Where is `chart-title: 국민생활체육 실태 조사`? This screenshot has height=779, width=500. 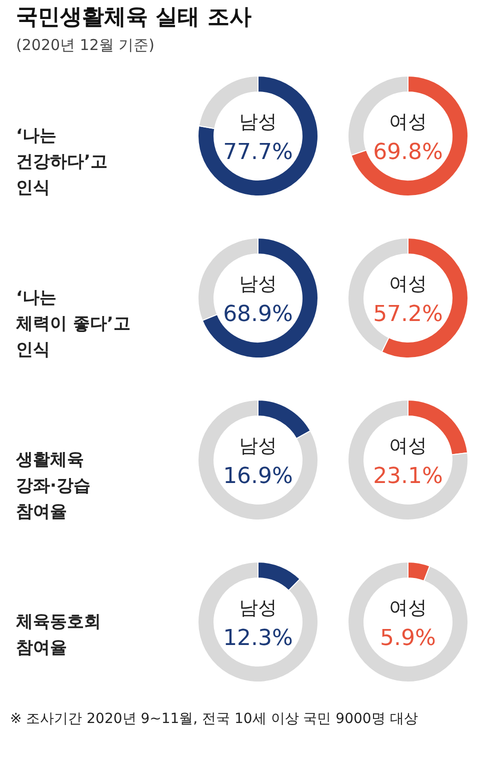 chart-title: 국민생활체육 실태 조사 is located at coordinates (134, 17).